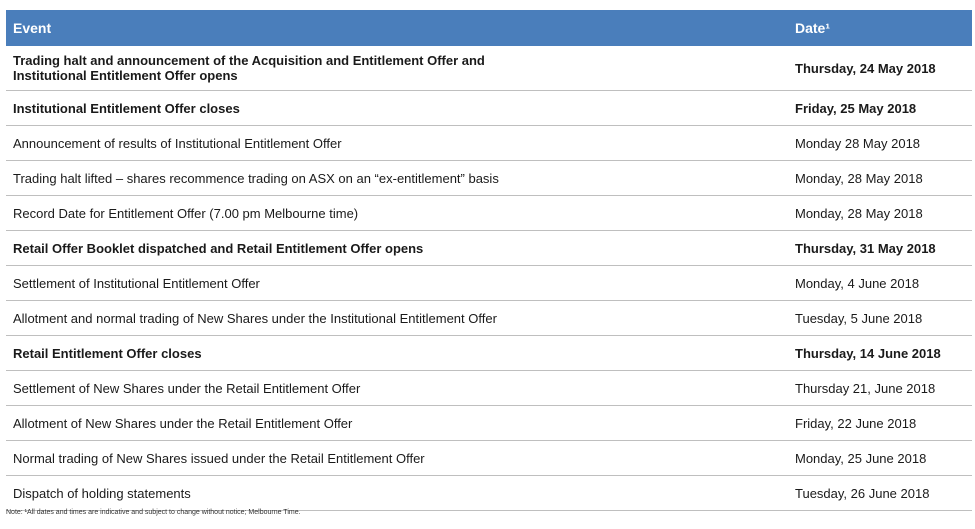 The image size is (975, 529). What do you see at coordinates (856, 108) in the screenshot?
I see `date-cell: Friday, 25 May 2018` at bounding box center [856, 108].